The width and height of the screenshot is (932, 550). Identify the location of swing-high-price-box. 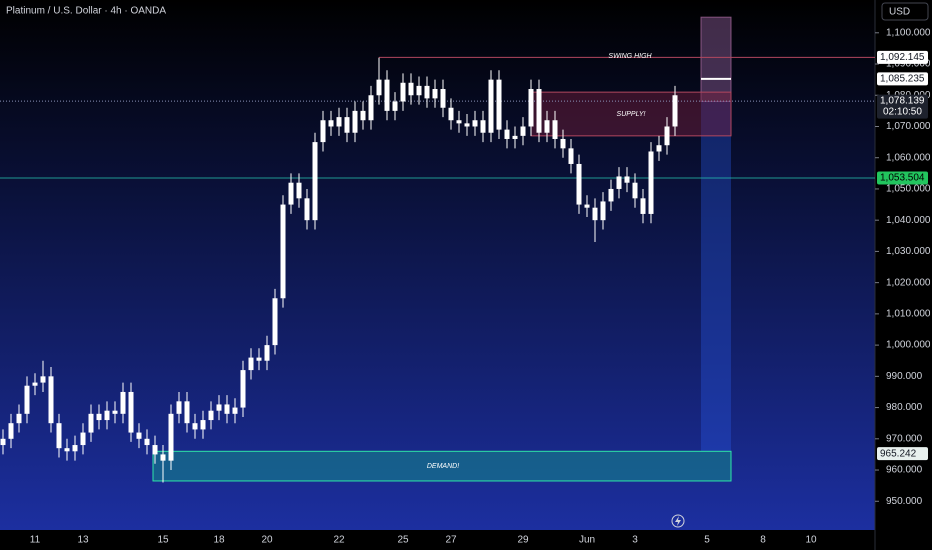
(902, 57).